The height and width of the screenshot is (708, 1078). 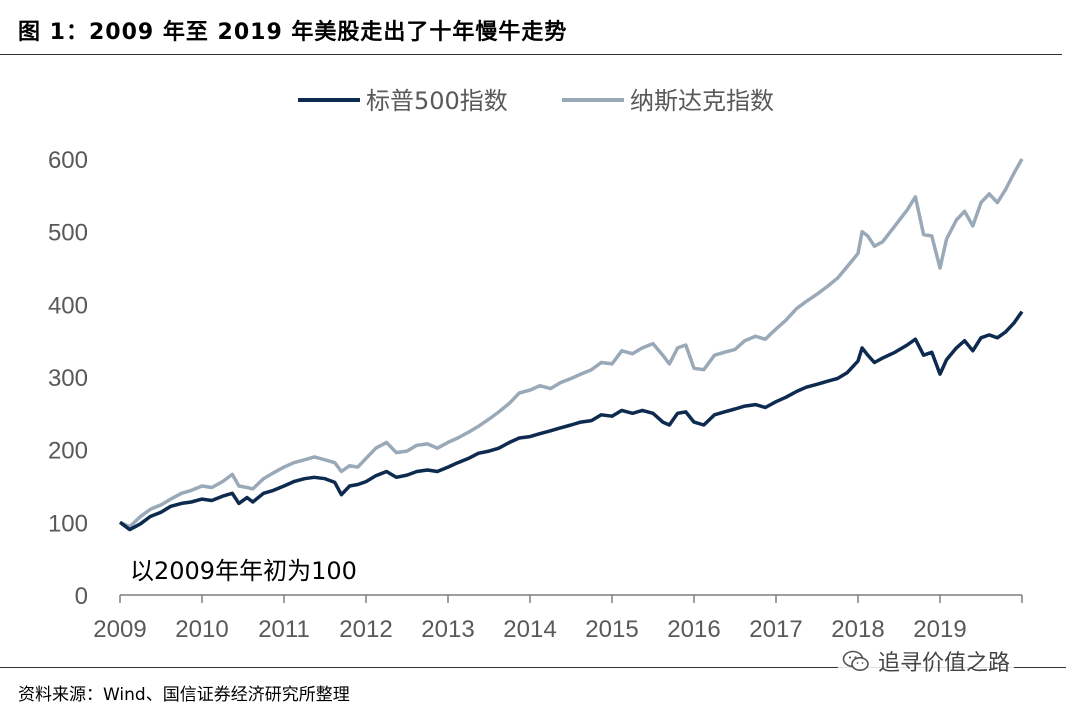 I want to click on y-tick-label: 200, so click(x=68, y=451).